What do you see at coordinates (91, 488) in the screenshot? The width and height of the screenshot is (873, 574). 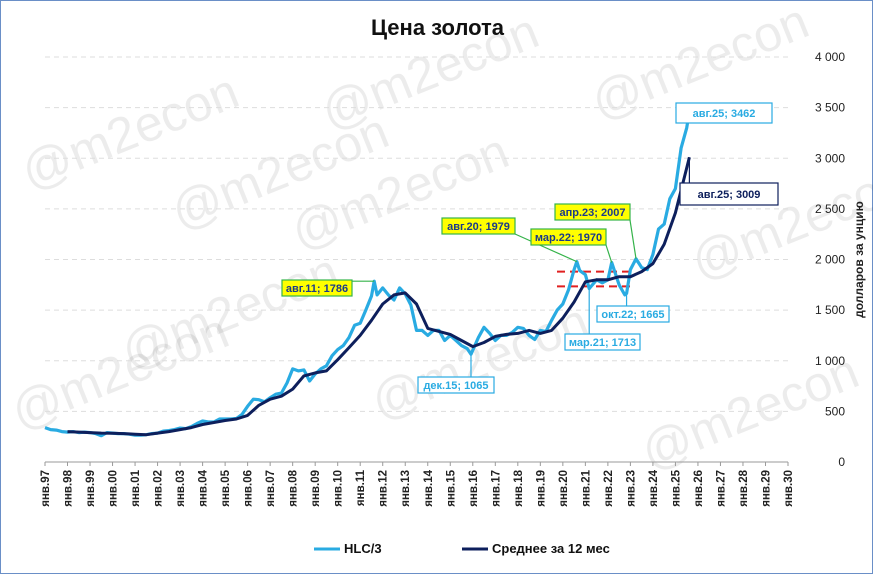 I see `x-tick-label: янв.99` at bounding box center [91, 488].